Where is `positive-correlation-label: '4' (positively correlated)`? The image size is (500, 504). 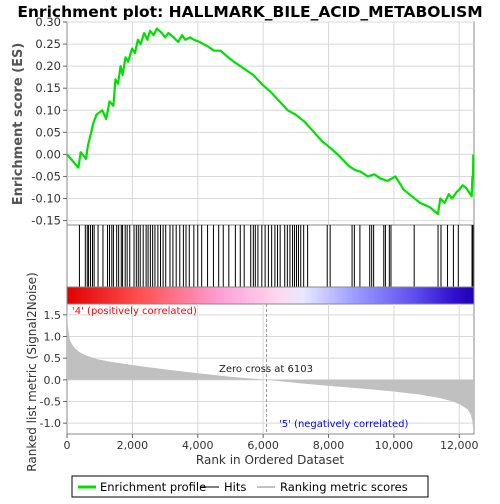 positive-correlation-label: '4' (positively correlated) is located at coordinates (134, 311).